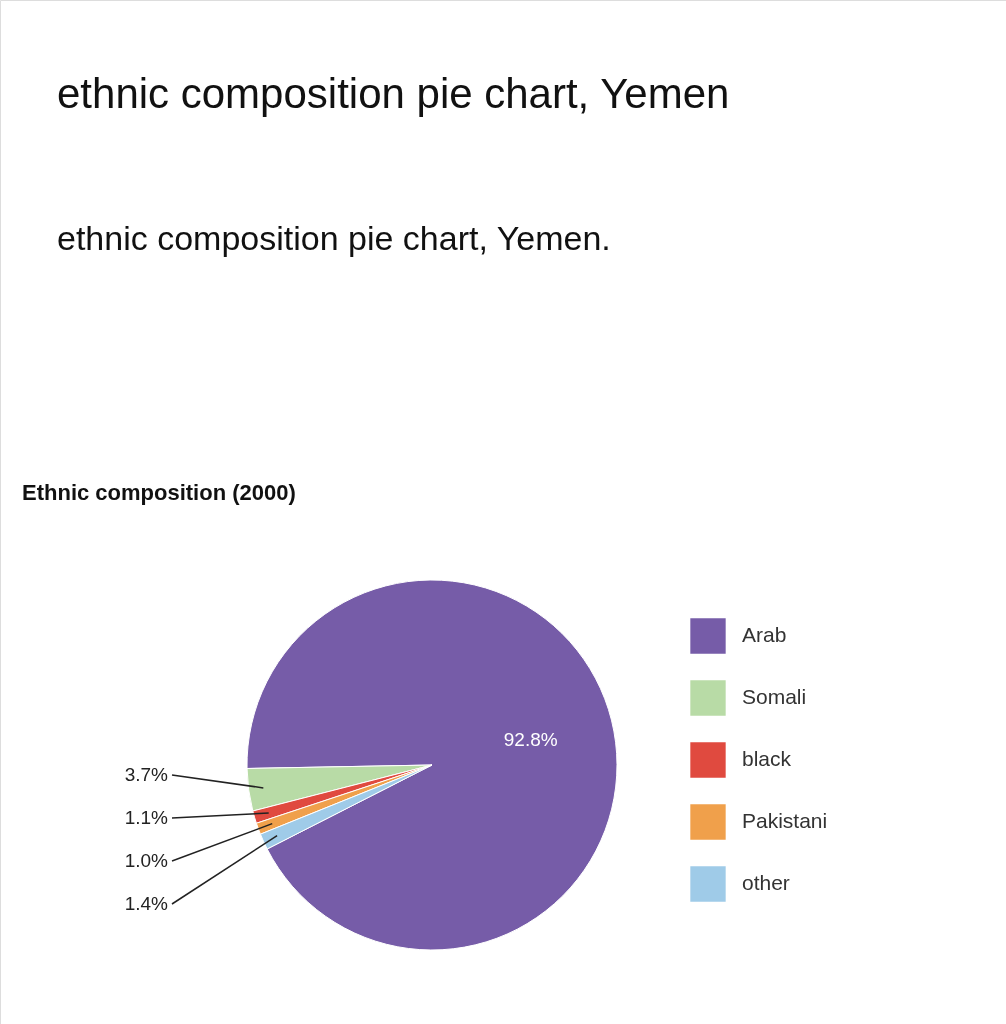 Image resolution: width=1006 pixels, height=1024 pixels. I want to click on legend-label: other, so click(766, 882).